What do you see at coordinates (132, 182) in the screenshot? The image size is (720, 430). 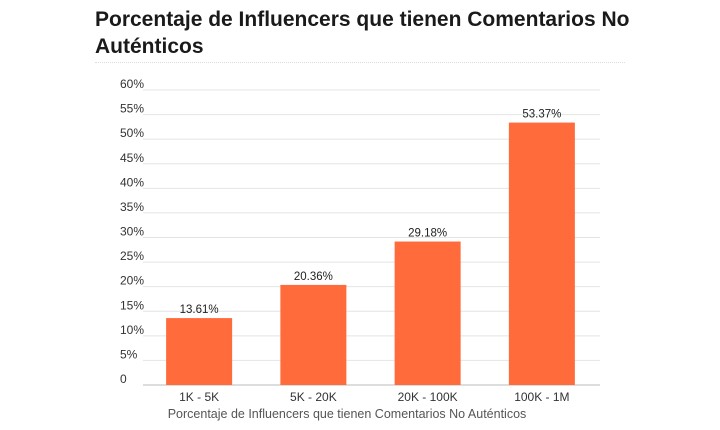 I see `y-tick-label: 40%` at bounding box center [132, 182].